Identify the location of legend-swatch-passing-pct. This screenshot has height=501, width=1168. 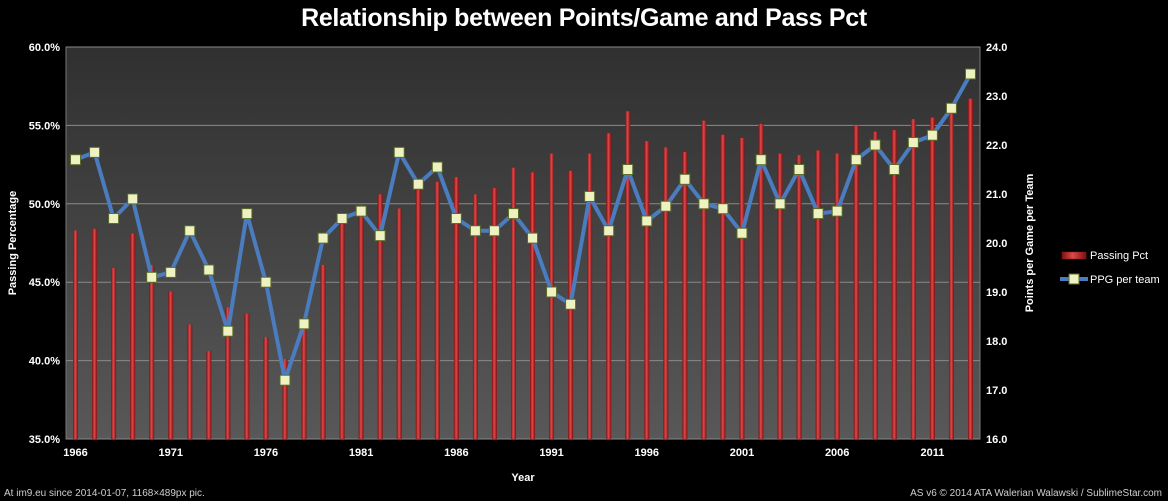
(1074, 255).